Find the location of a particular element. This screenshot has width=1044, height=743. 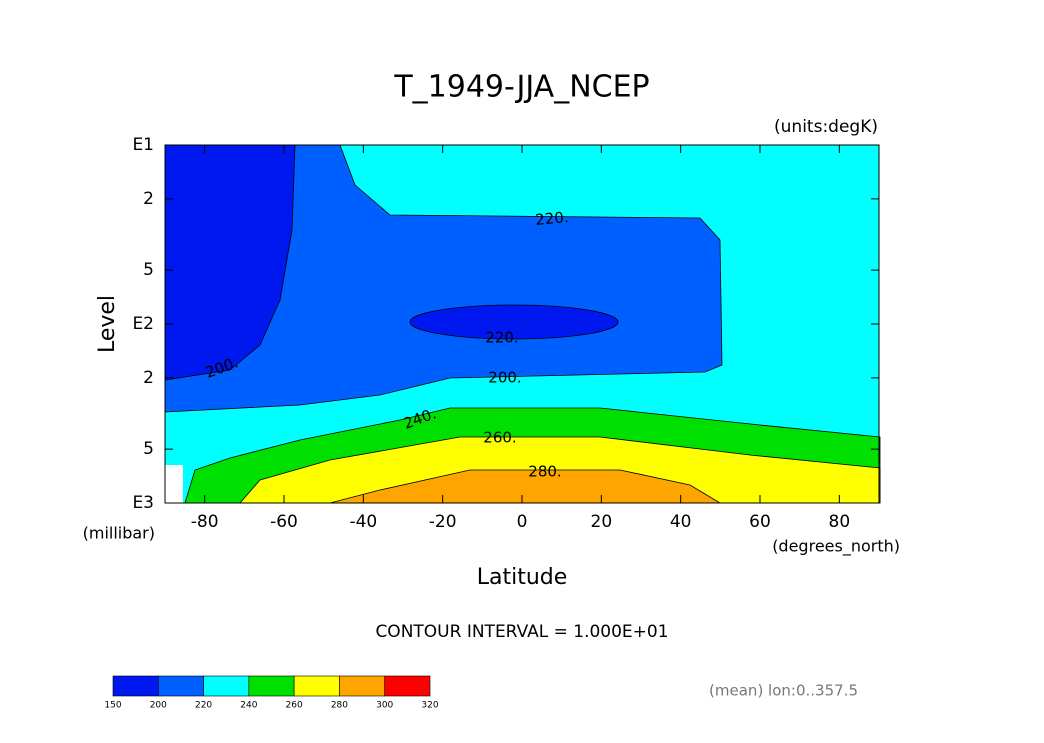

x-tick-label: -80 is located at coordinates (205, 522).